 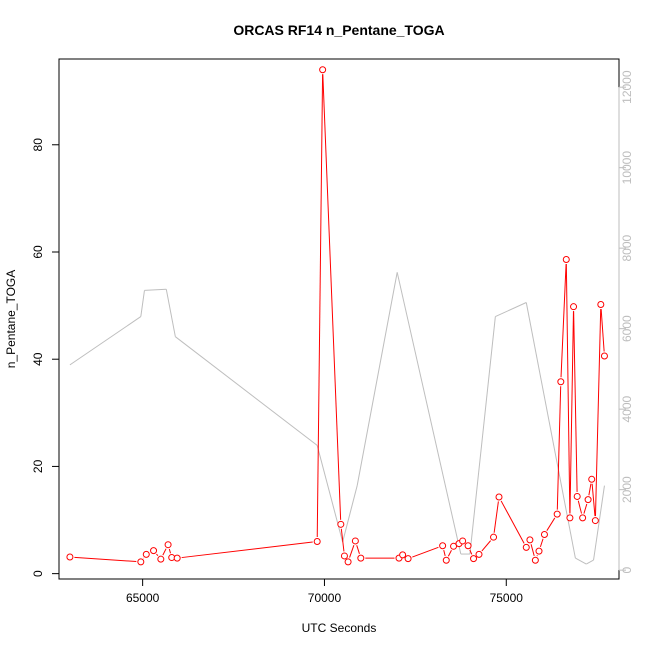 I want to click on y-tick-label: 60, so click(x=38, y=252).